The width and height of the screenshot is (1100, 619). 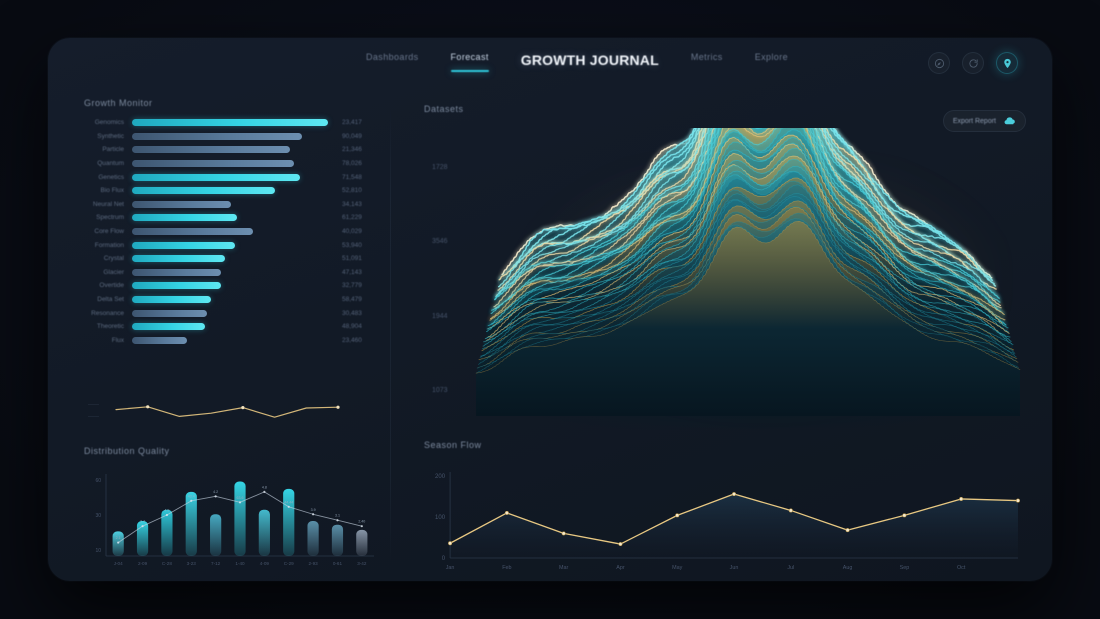 What do you see at coordinates (1007, 63) in the screenshot?
I see `location-pin-icon` at bounding box center [1007, 63].